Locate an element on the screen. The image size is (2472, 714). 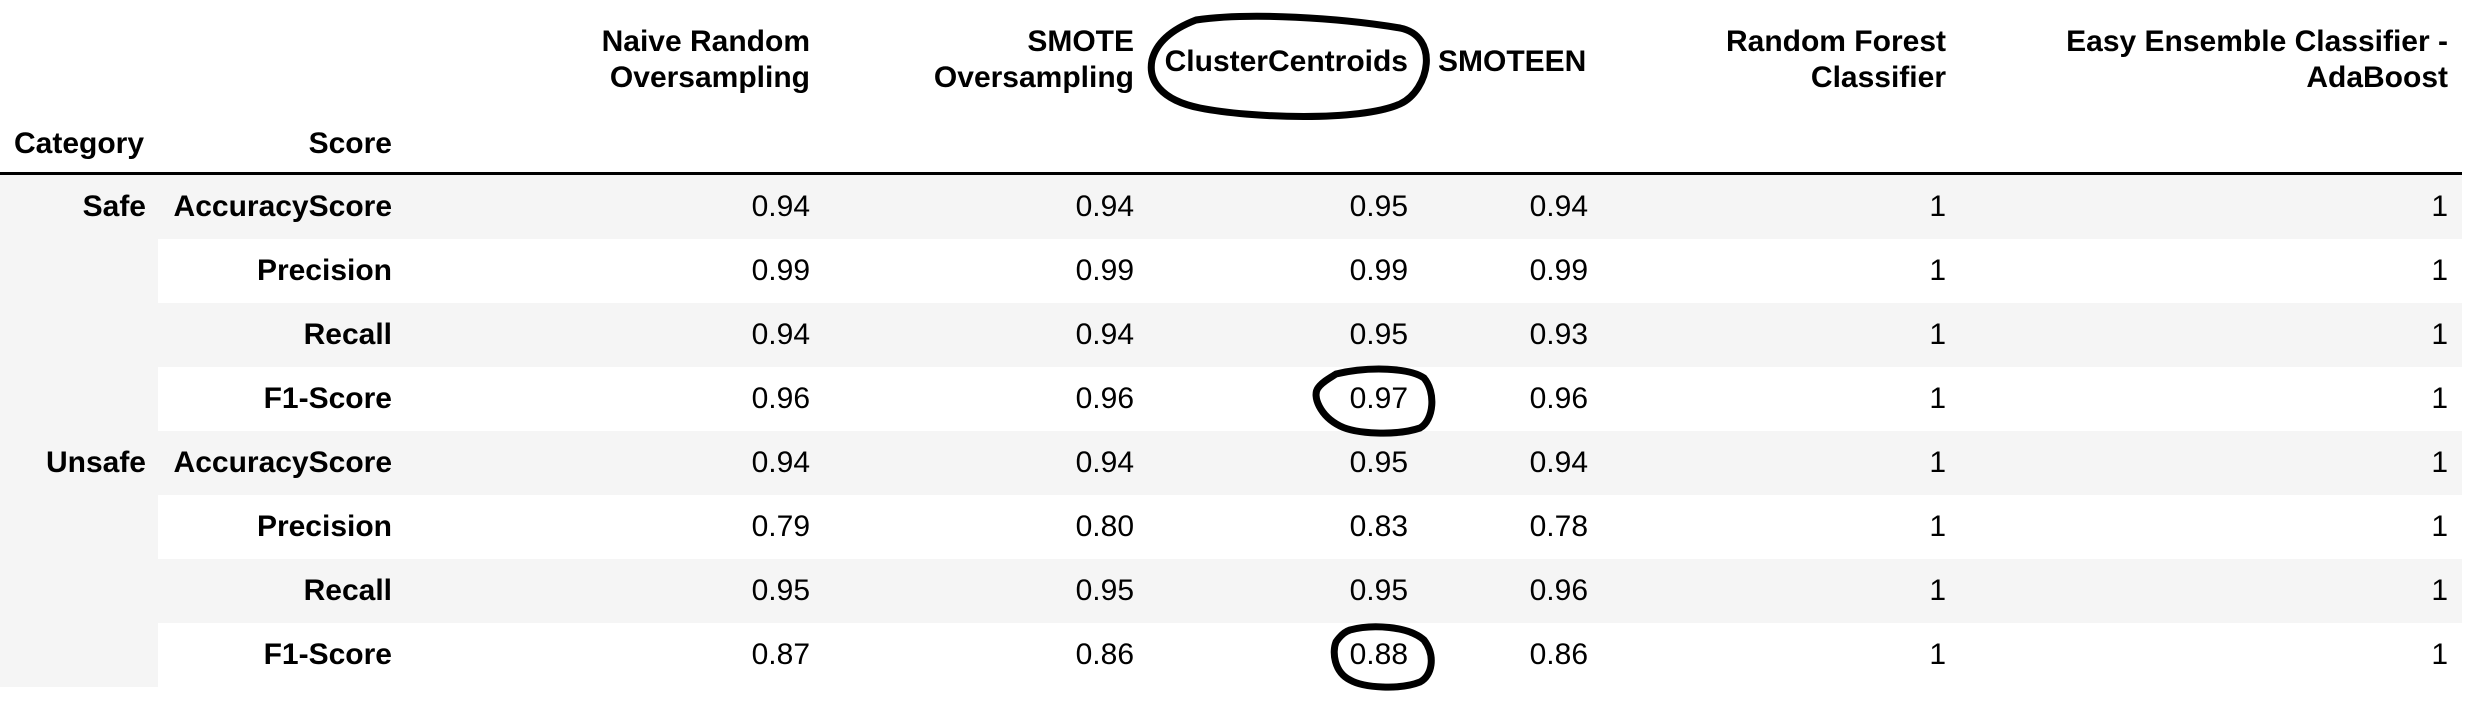
value-cell: 0.78 is located at coordinates (1558, 526).